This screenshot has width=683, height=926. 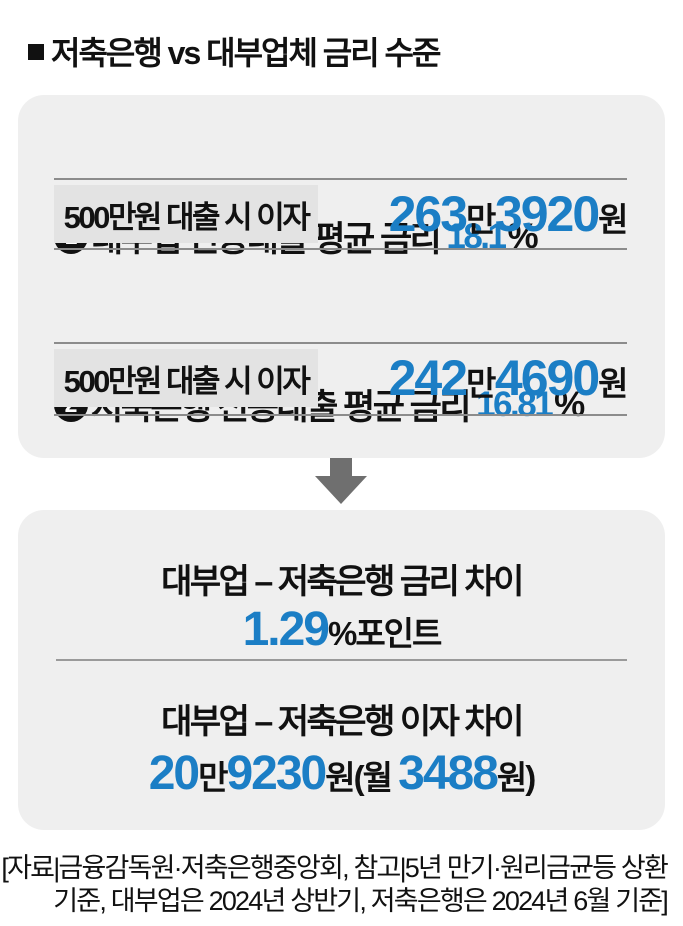 What do you see at coordinates (174, 773) in the screenshot?
I see `interest-diff-man: 20` at bounding box center [174, 773].